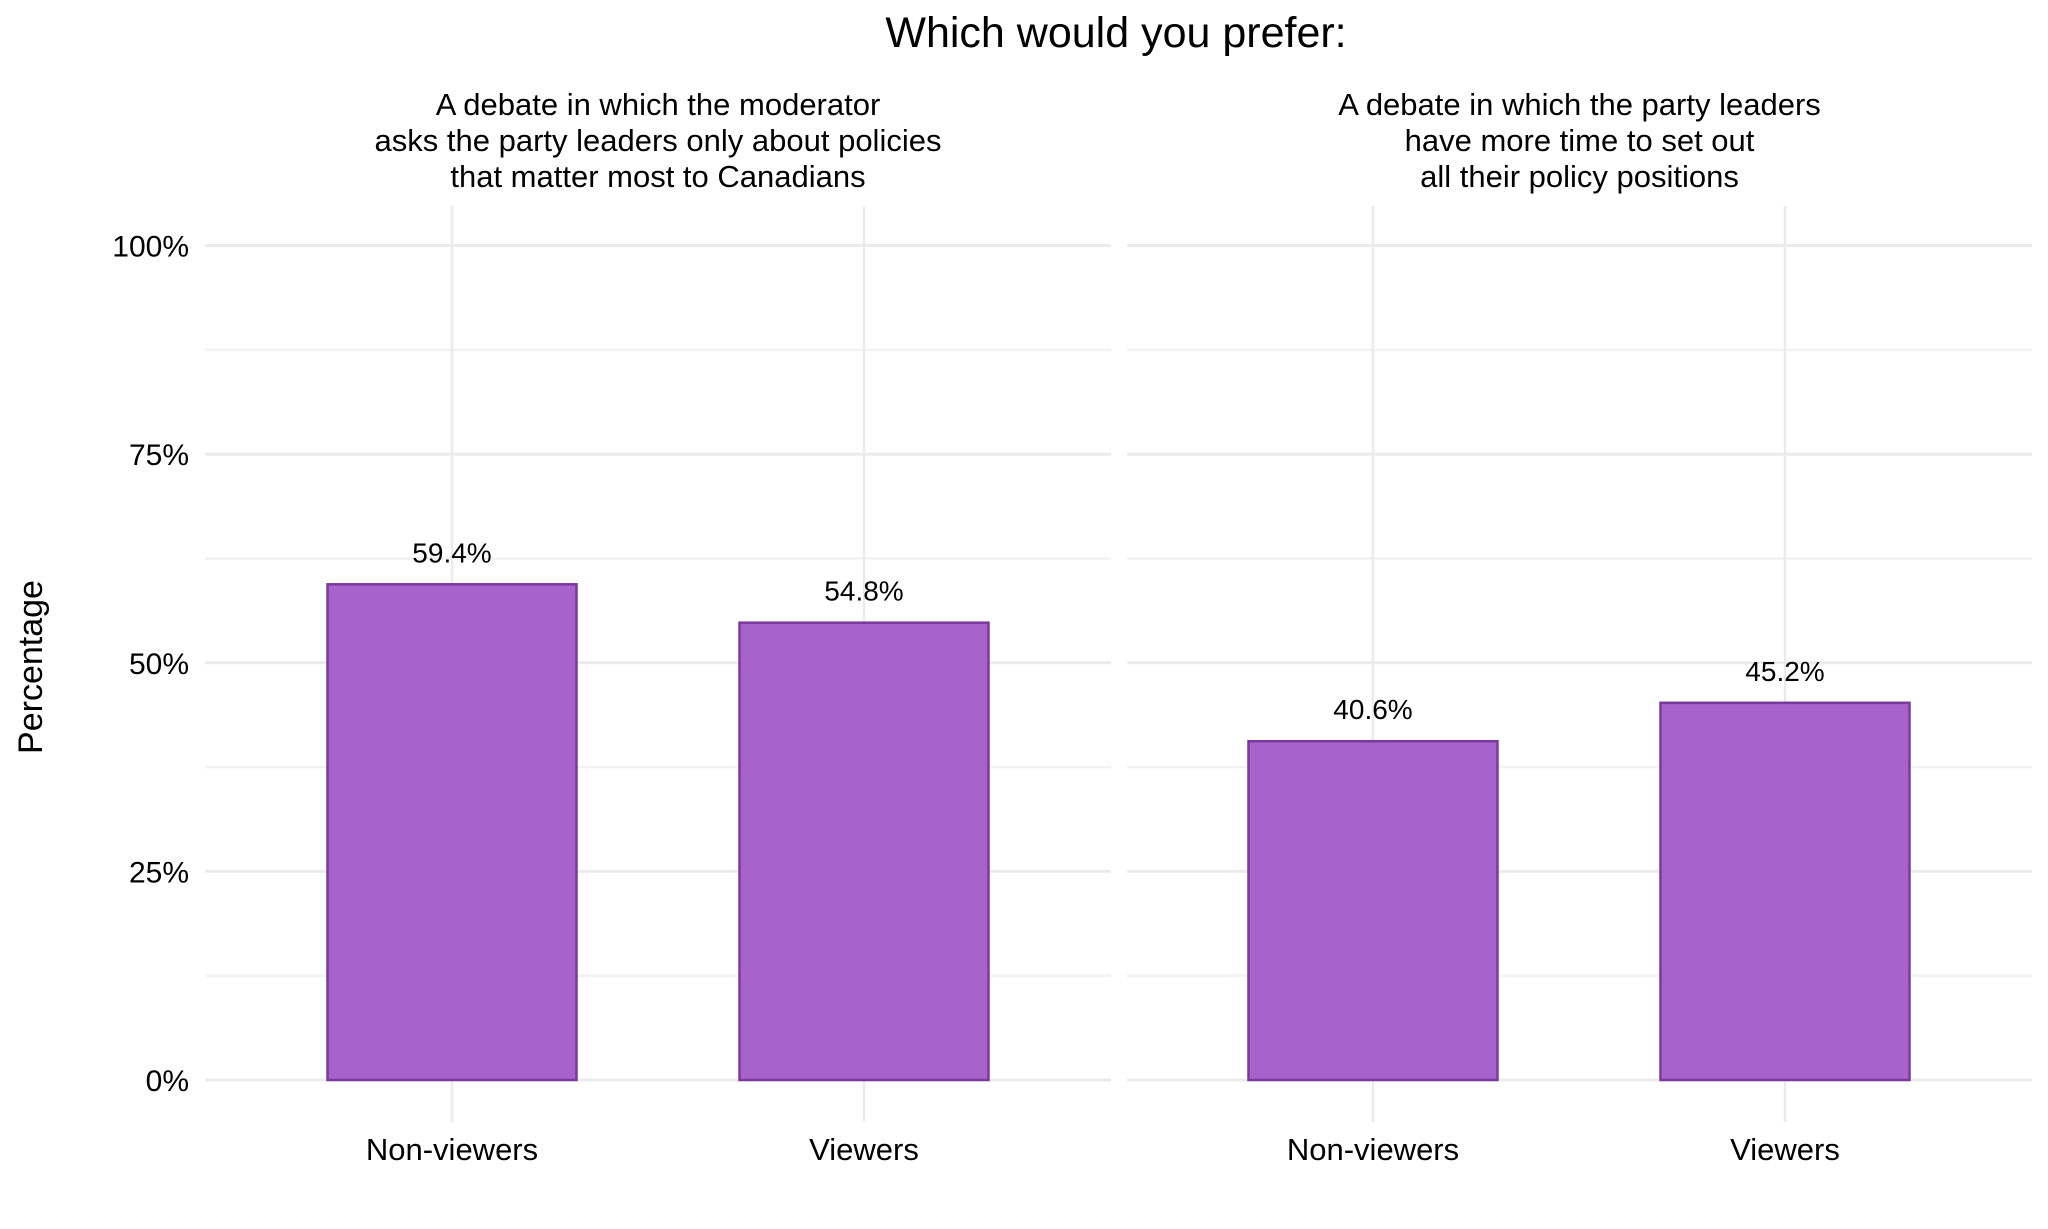  What do you see at coordinates (863, 591) in the screenshot?
I see `bar-value-label: 54.8%` at bounding box center [863, 591].